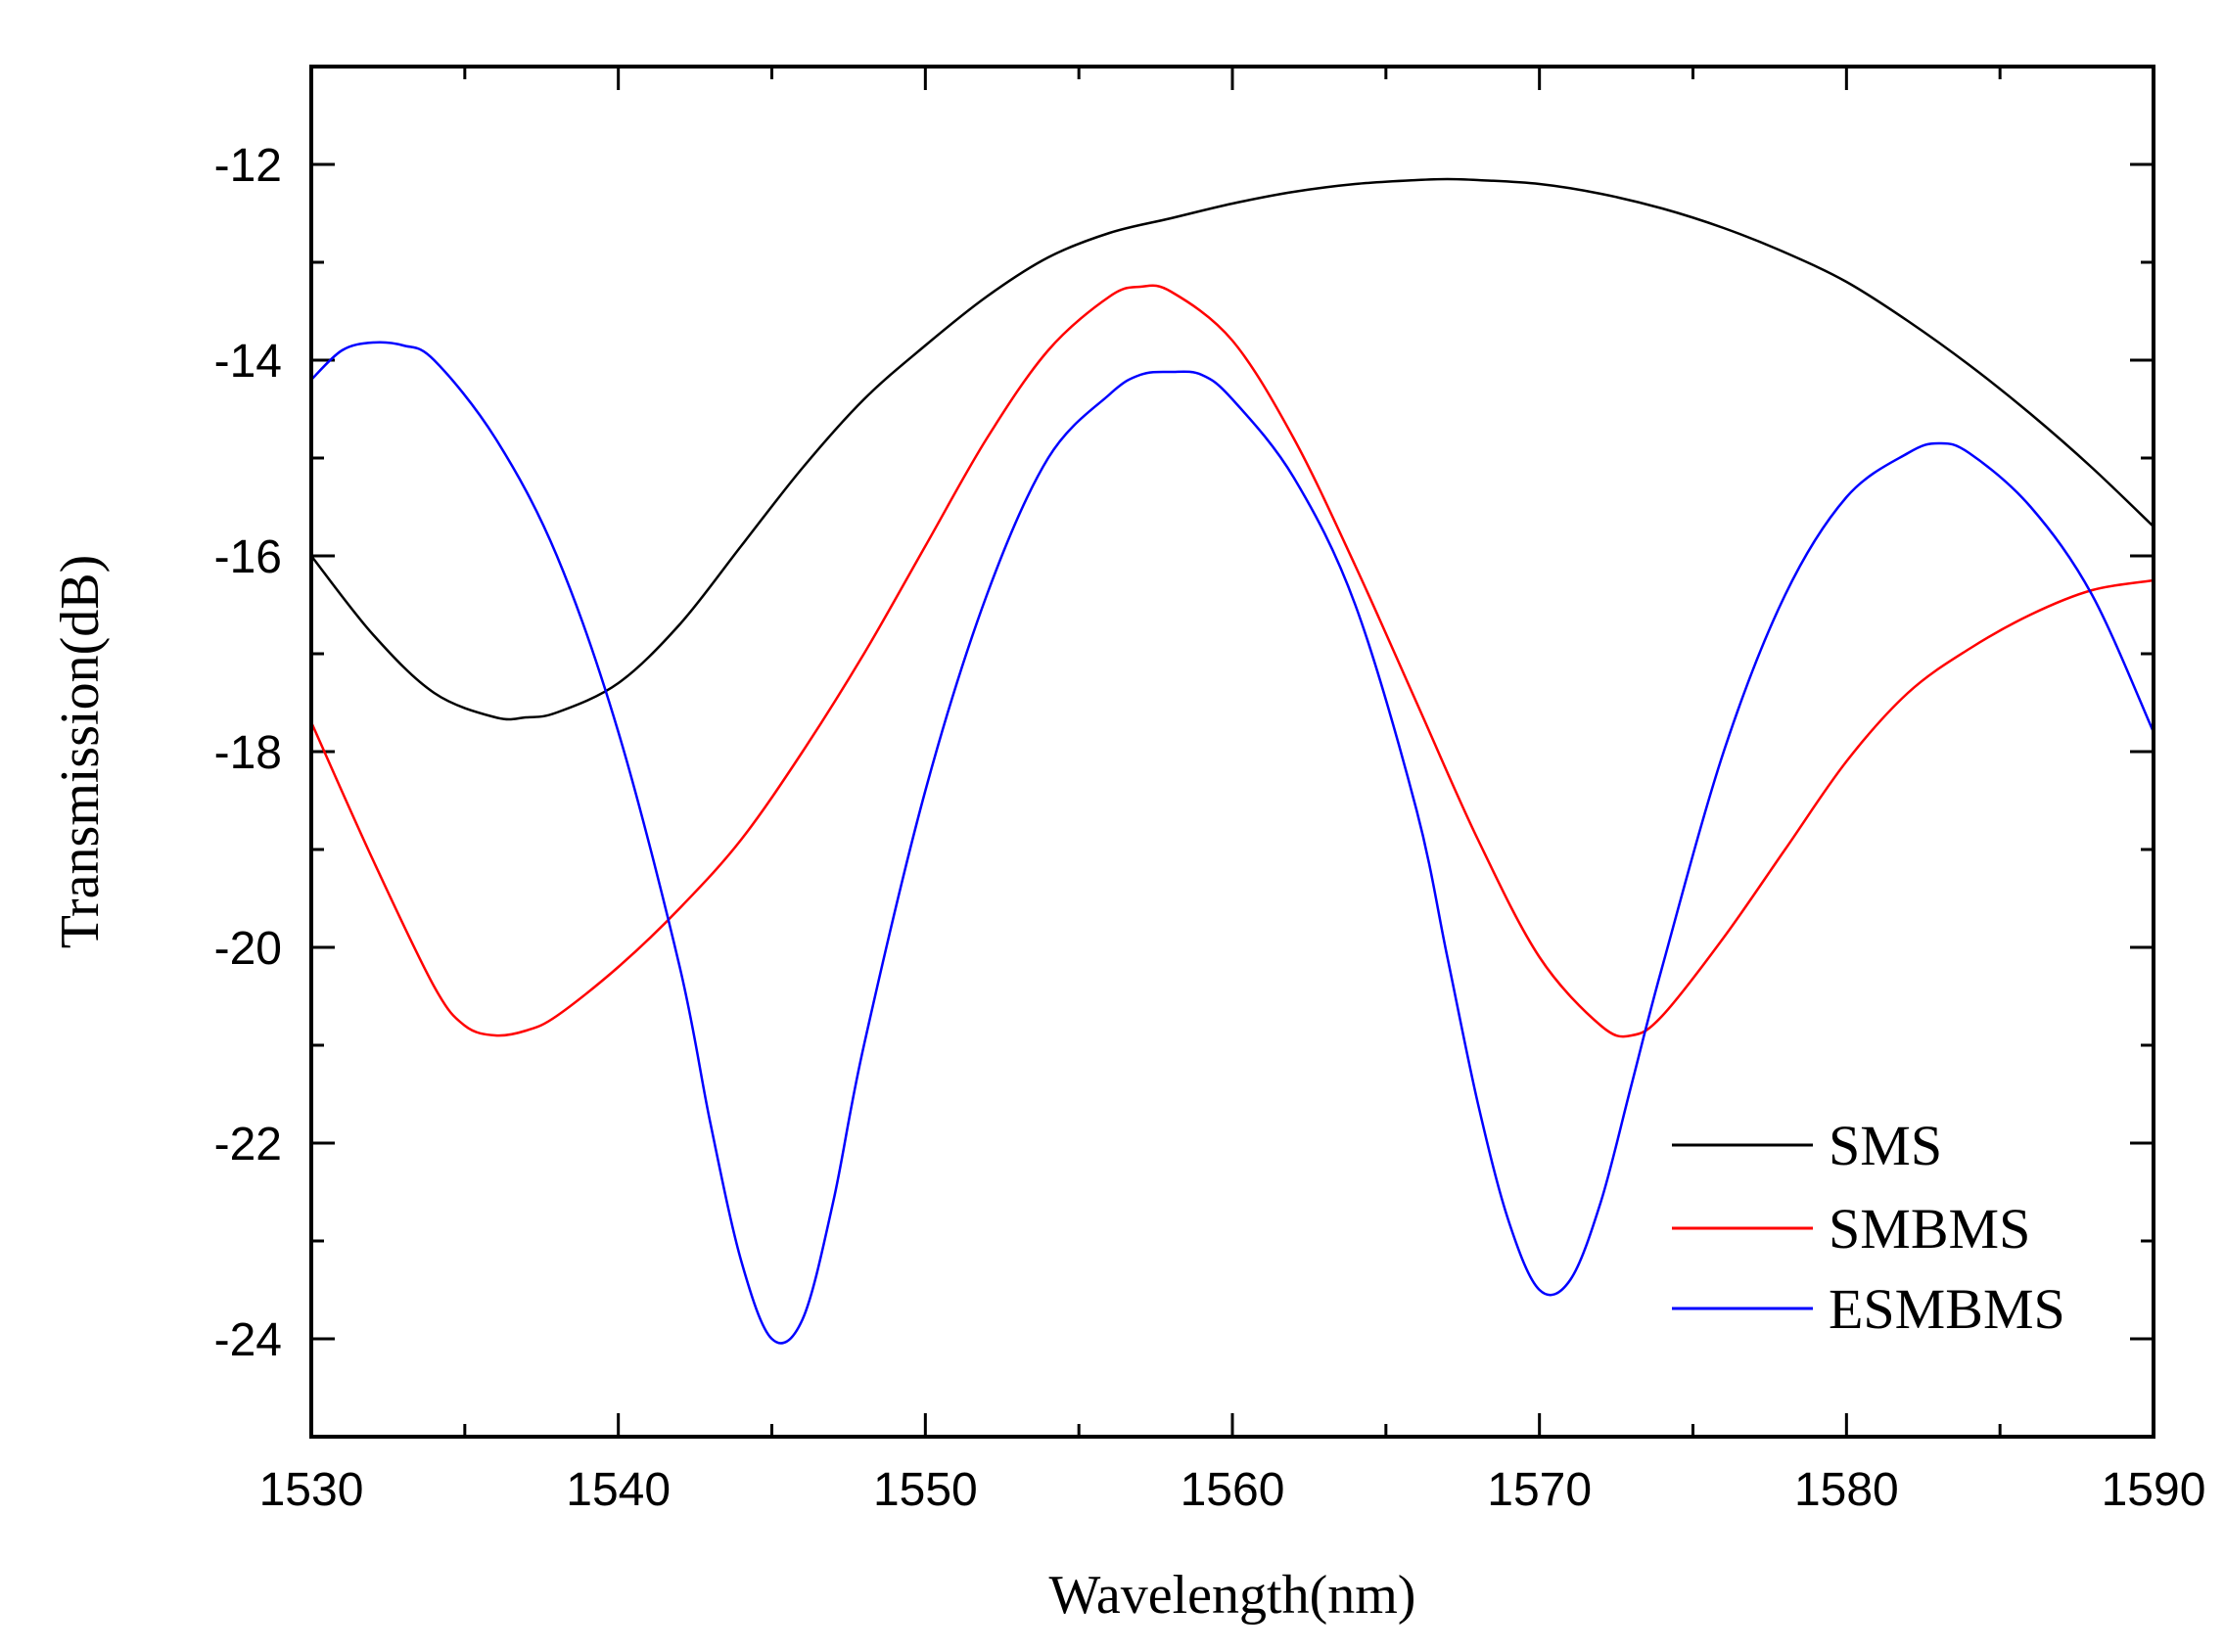  Describe the element at coordinates (619, 1490) in the screenshot. I see `x-tick-label: 1540` at that location.